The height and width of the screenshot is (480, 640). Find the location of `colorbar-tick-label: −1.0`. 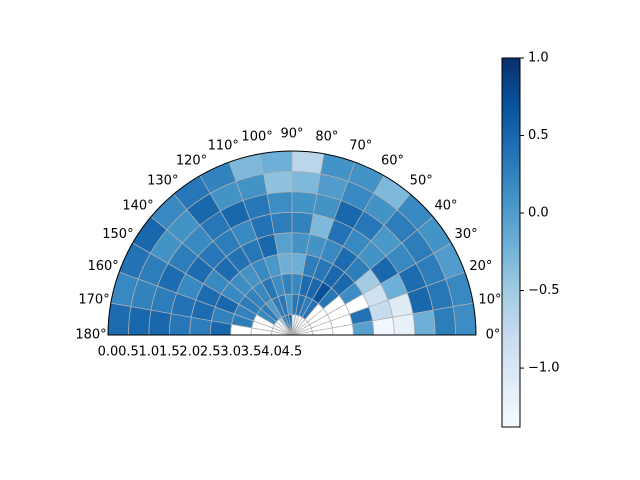

colorbar-tick-label: −1.0 is located at coordinates (544, 368).